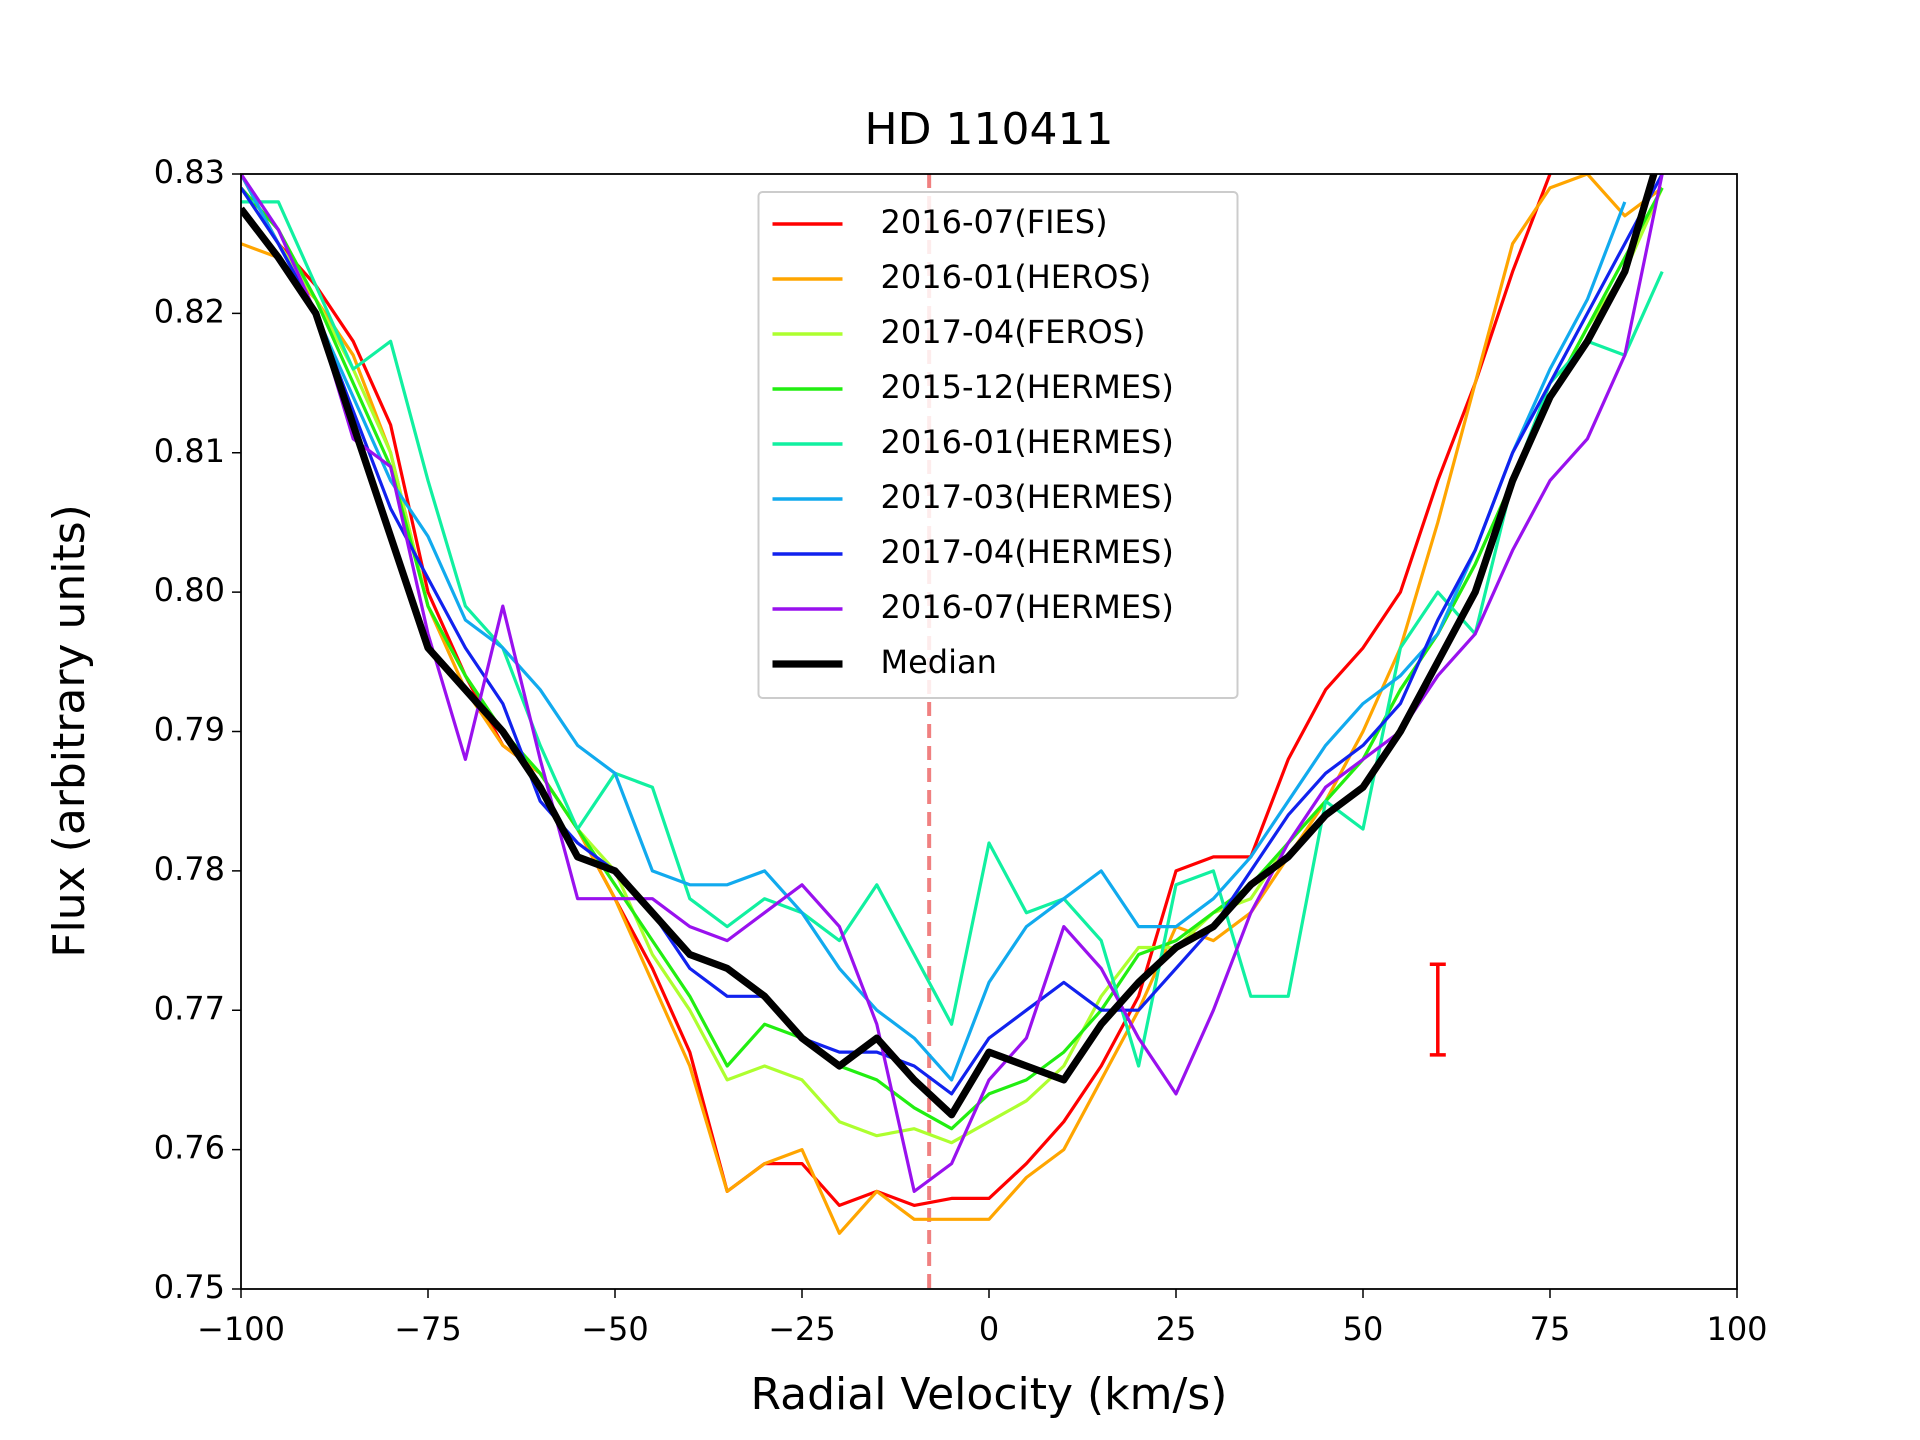 Image resolution: width=1920 pixels, height=1440 pixels. I want to click on y-tick-label: 0.76, so click(189, 1148).